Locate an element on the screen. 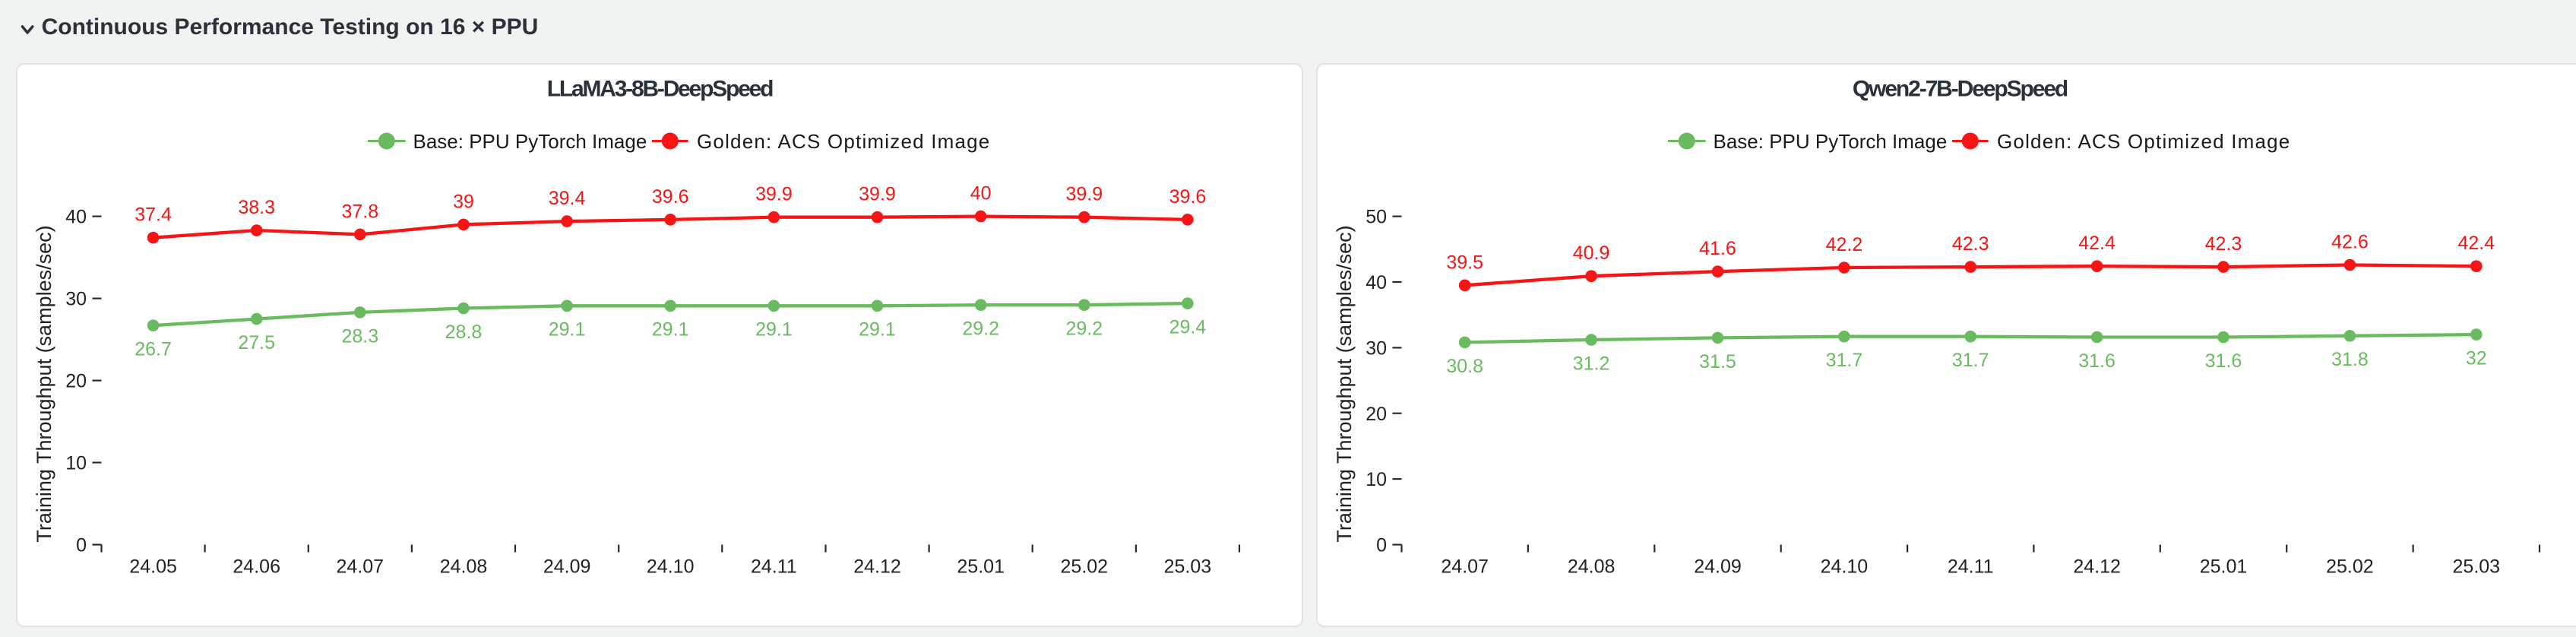  svg-text: 24.06 is located at coordinates (256, 567).